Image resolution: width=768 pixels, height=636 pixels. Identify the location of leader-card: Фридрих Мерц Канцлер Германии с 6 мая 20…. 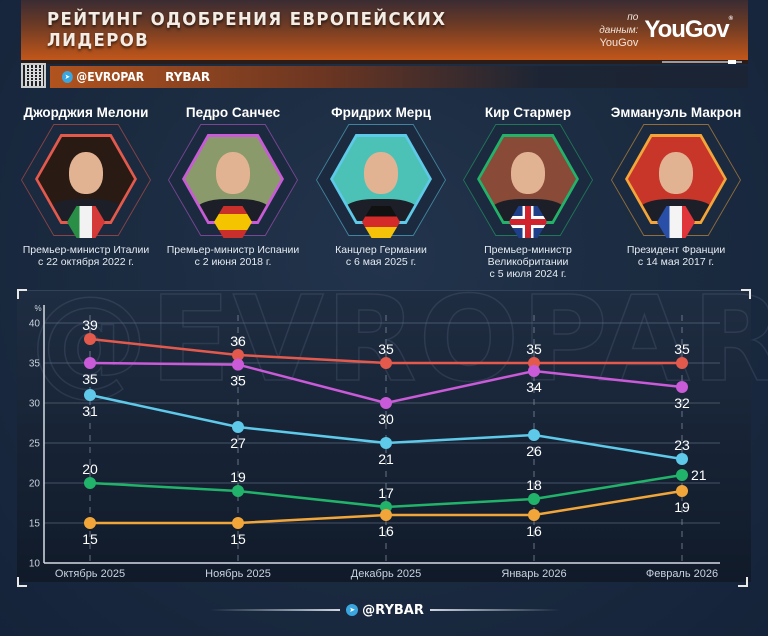
(381, 186).